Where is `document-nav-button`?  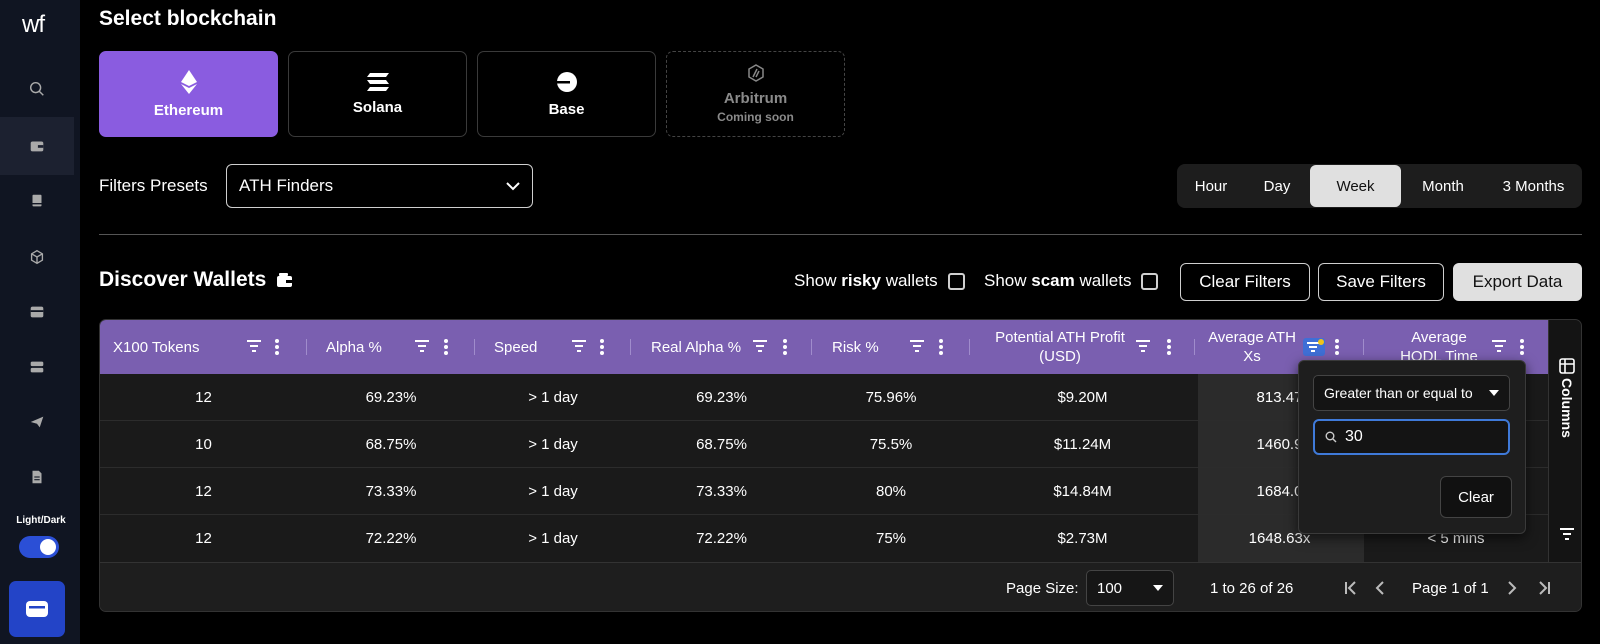 document-nav-button is located at coordinates (37, 477).